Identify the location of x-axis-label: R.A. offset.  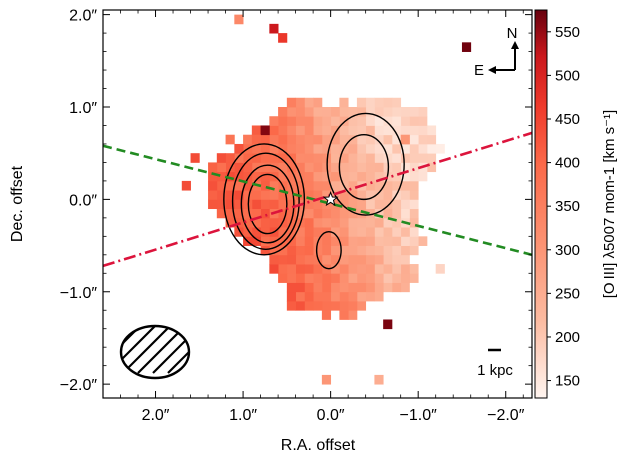
(318, 445).